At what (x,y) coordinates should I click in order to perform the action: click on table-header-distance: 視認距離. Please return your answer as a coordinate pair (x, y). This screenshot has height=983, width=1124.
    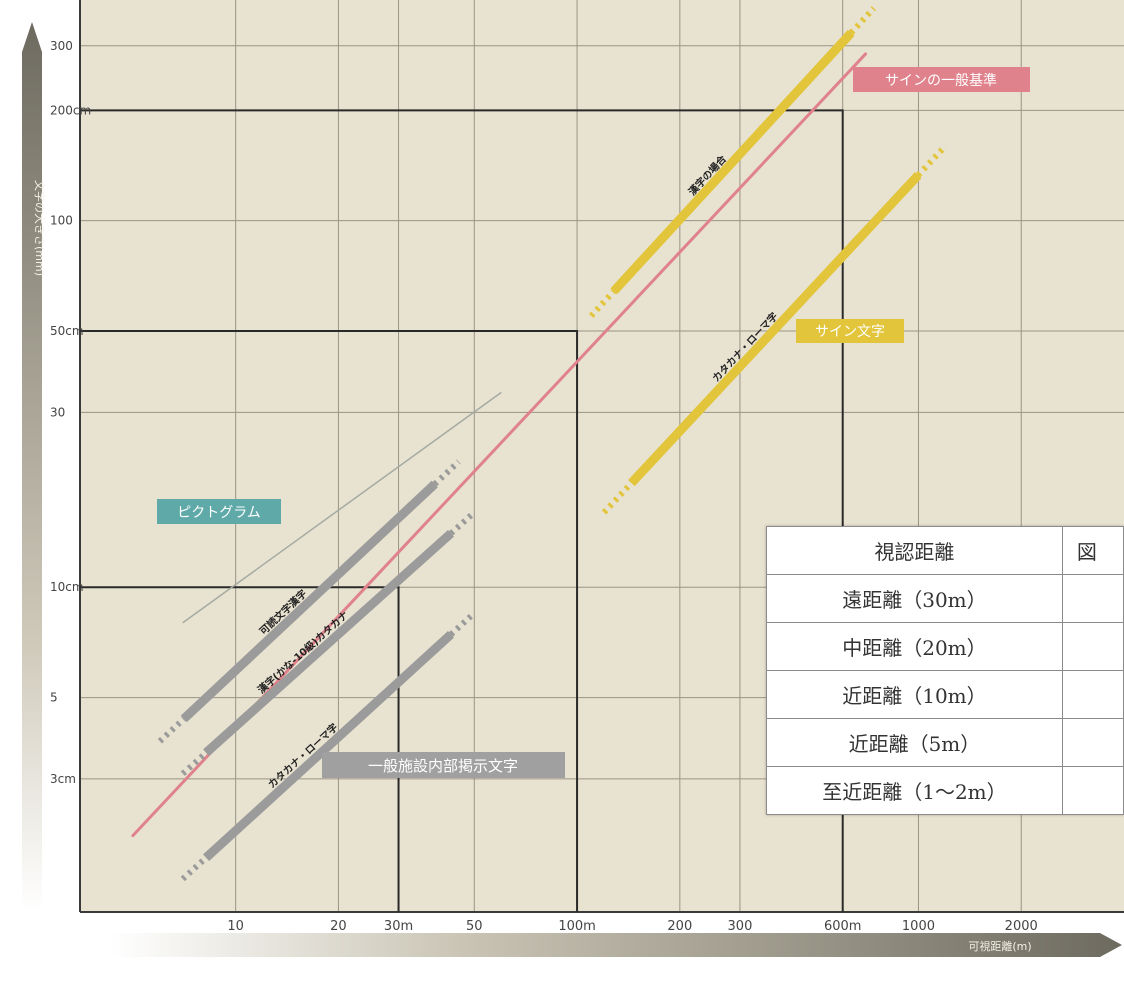
    Looking at the image, I should click on (914, 550).